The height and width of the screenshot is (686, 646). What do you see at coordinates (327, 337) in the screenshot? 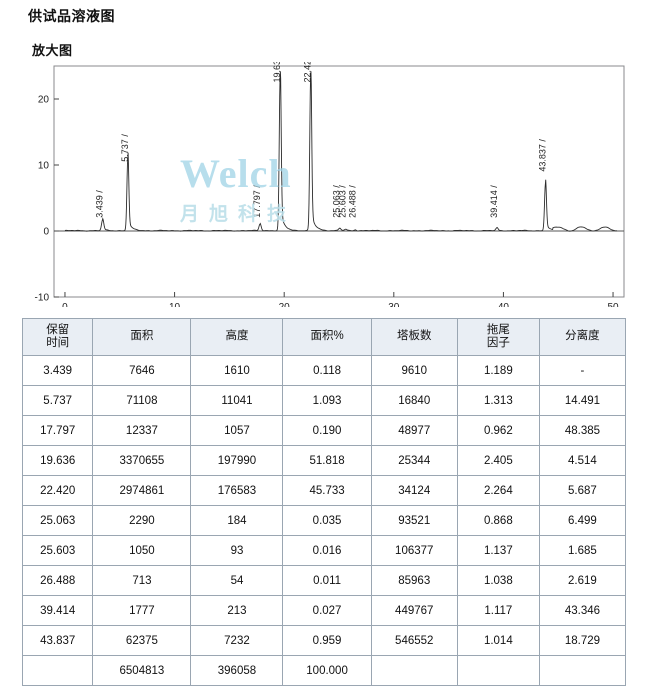
I see `header-area-percent: 面积%` at bounding box center [327, 337].